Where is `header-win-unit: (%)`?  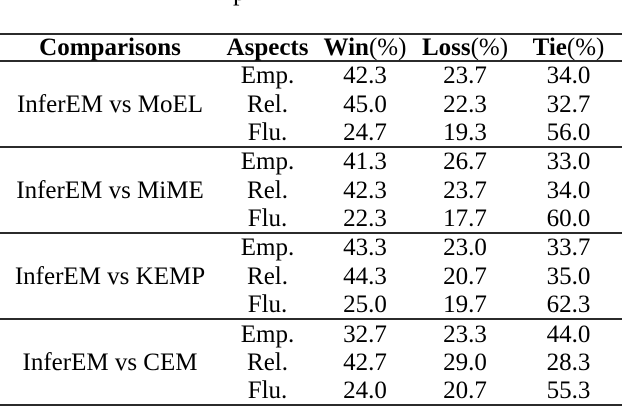
header-win-unit: (%) is located at coordinates (387, 47).